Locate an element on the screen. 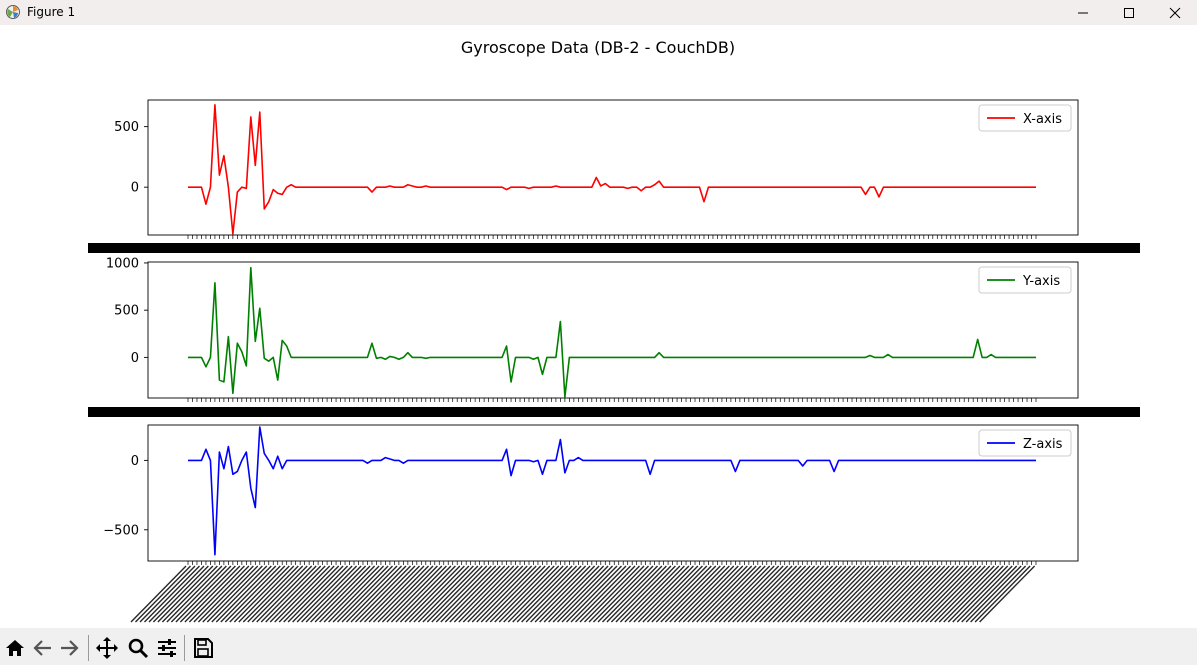 This screenshot has width=1197, height=665. legend-label: Y-axis is located at coordinates (1041, 281).